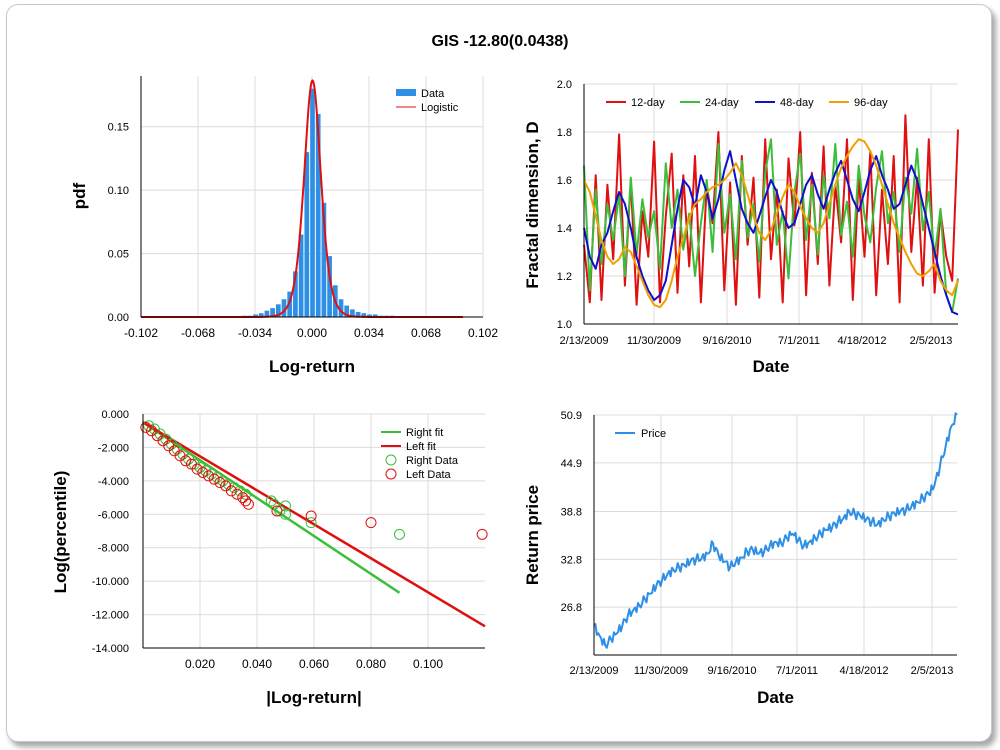 The image size is (1000, 750). What do you see at coordinates (110, 649) in the screenshot?
I see `y-tick-label: -14.000` at bounding box center [110, 649].